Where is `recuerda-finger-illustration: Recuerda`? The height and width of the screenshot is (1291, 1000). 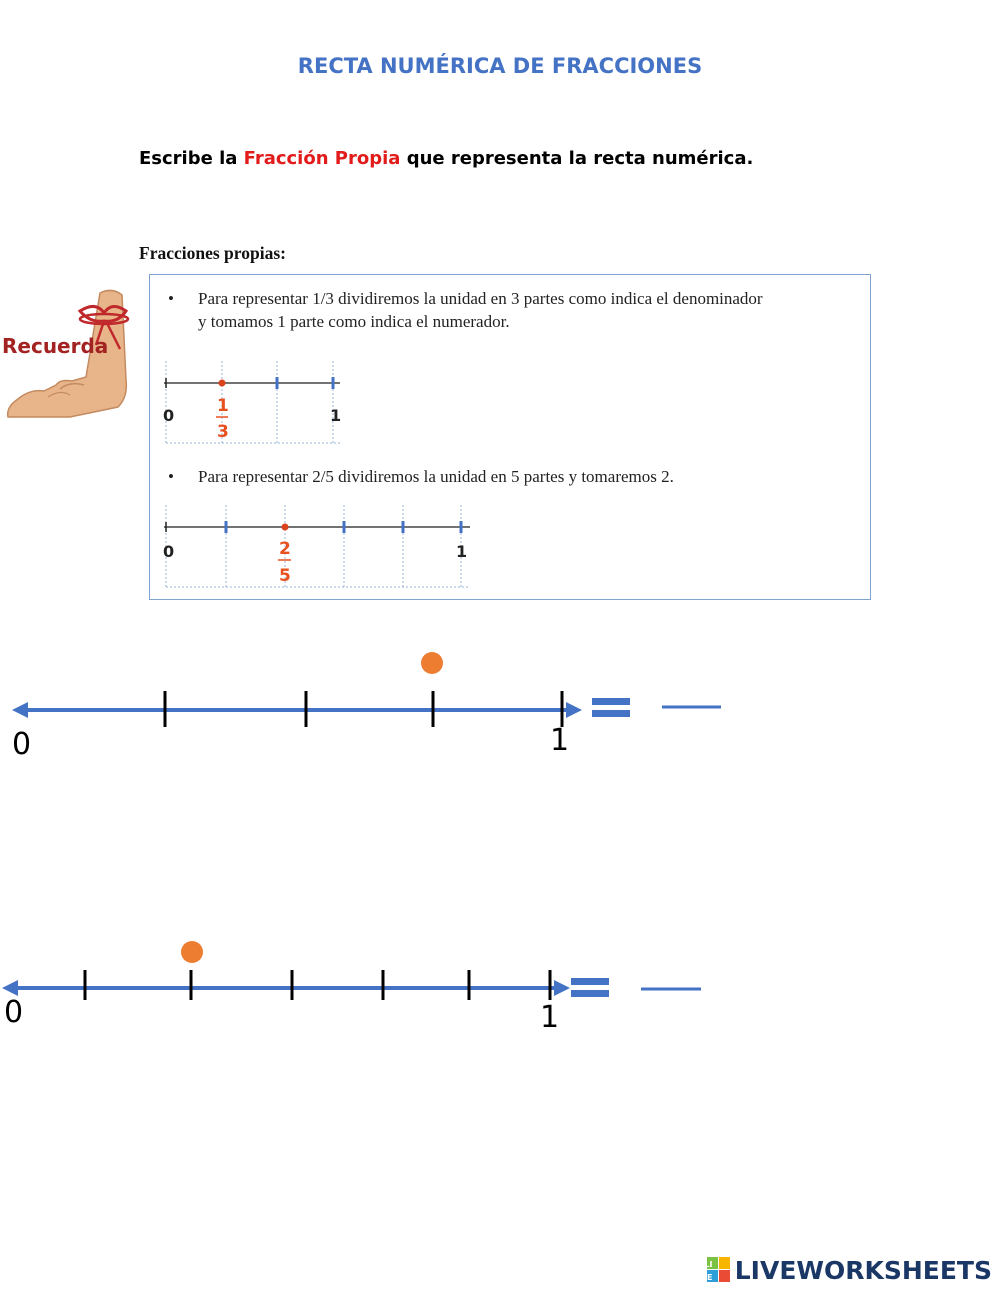 recuerda-finger-illustration: Recuerda is located at coordinates (66, 353).